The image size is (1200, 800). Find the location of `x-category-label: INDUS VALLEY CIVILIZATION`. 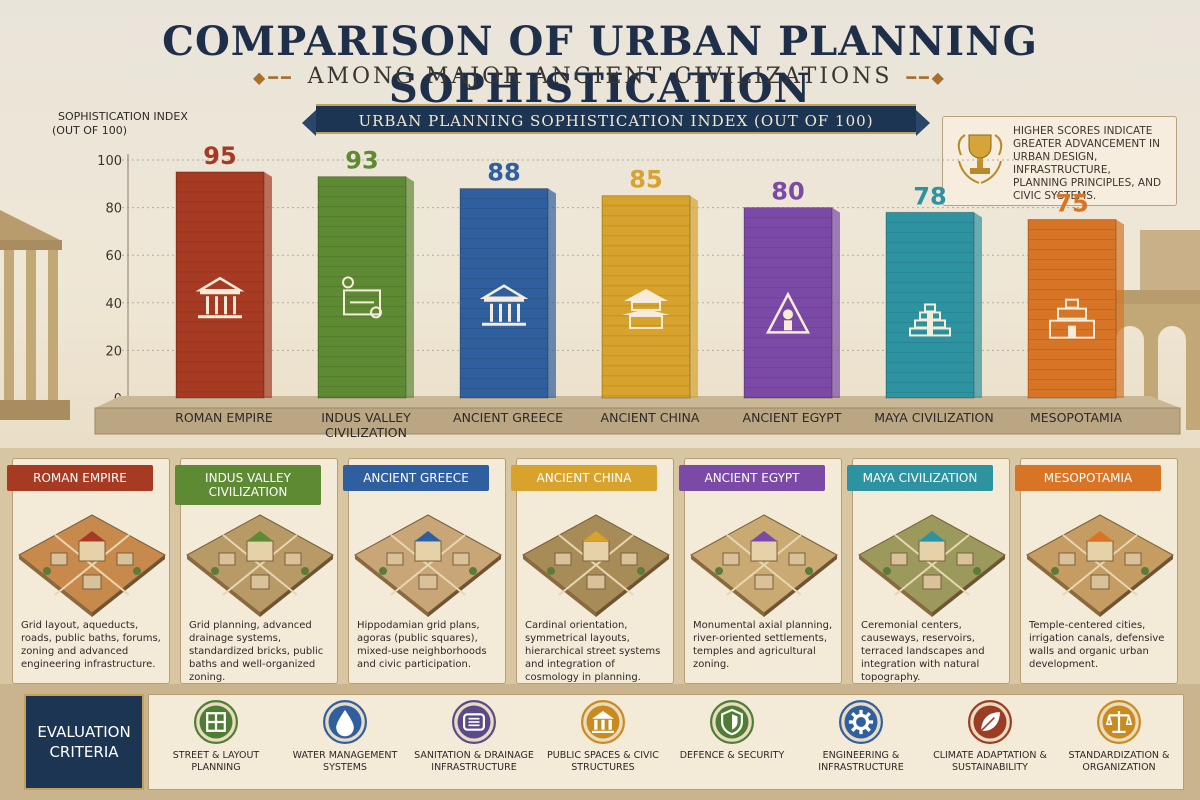

x-category-label: INDUS VALLEY CIVILIZATION is located at coordinates (366, 425).